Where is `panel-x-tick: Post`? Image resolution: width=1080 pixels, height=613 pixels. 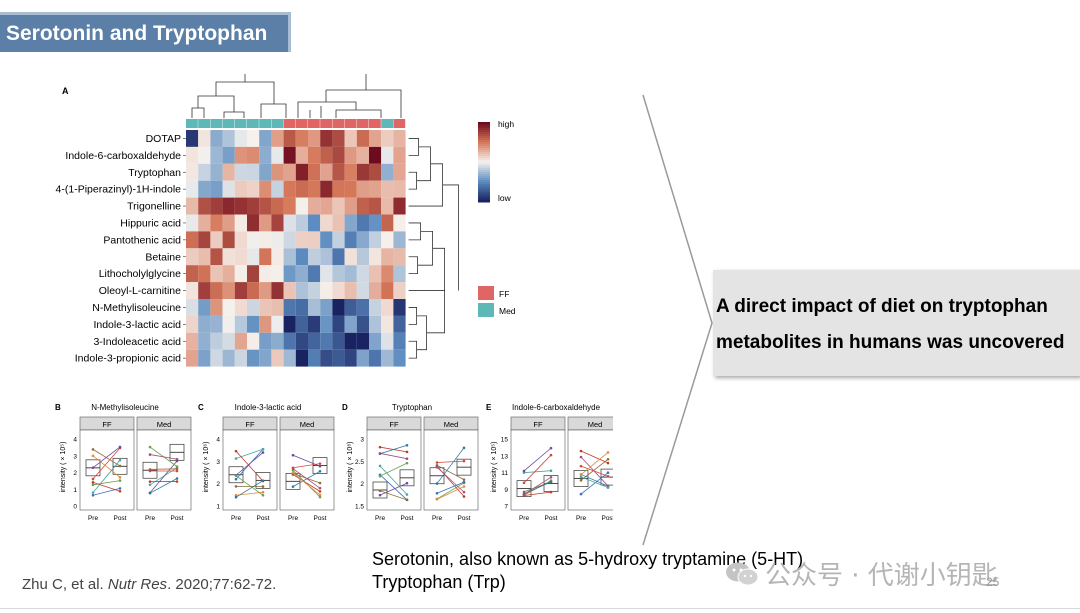
panel-x-tick: Post is located at coordinates (119, 518).